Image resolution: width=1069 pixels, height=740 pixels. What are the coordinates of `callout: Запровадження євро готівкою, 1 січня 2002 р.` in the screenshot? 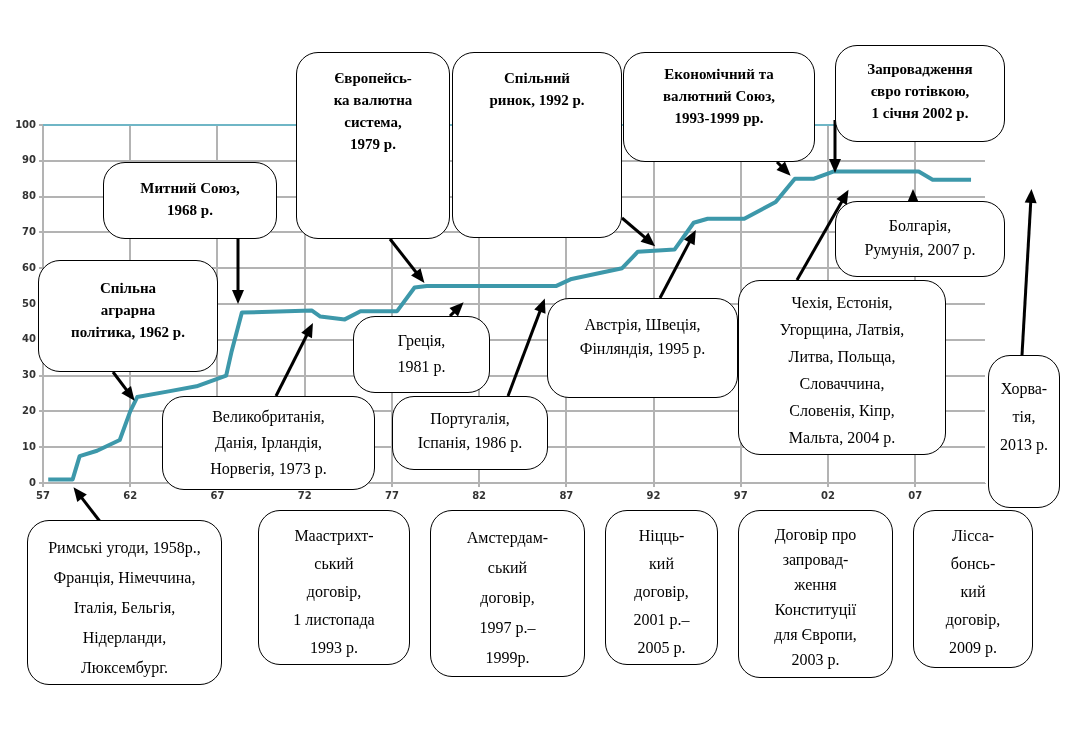 It's located at (920, 93).